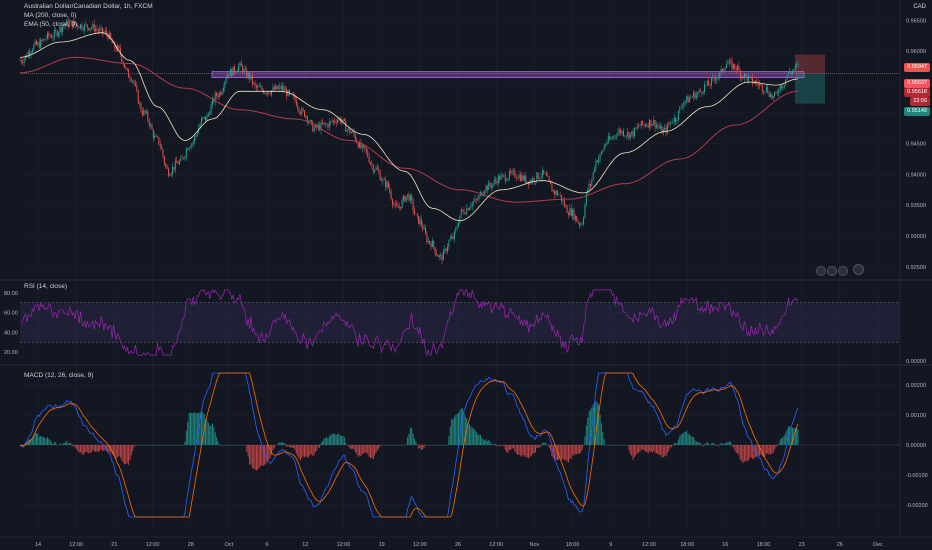  What do you see at coordinates (45, 286) in the screenshot?
I see `rsi-legend: RSI (14, close)` at bounding box center [45, 286].